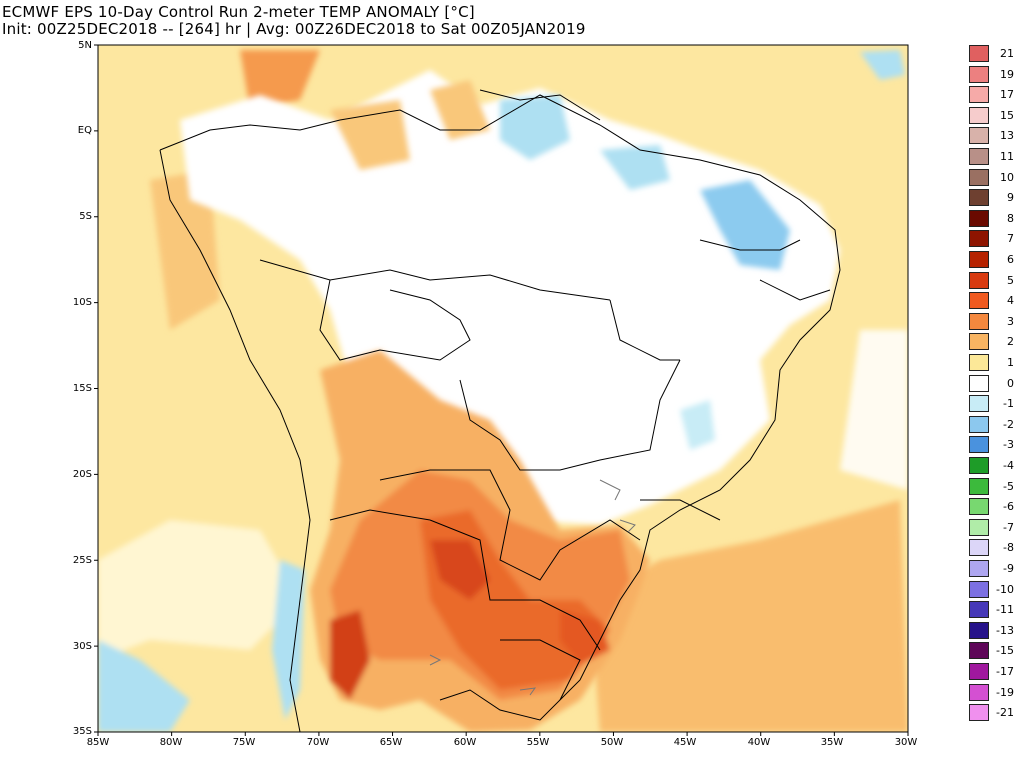 This screenshot has height=768, width=1024. Describe the element at coordinates (1007, 95) in the screenshot. I see `colorbar-label: 17` at that location.